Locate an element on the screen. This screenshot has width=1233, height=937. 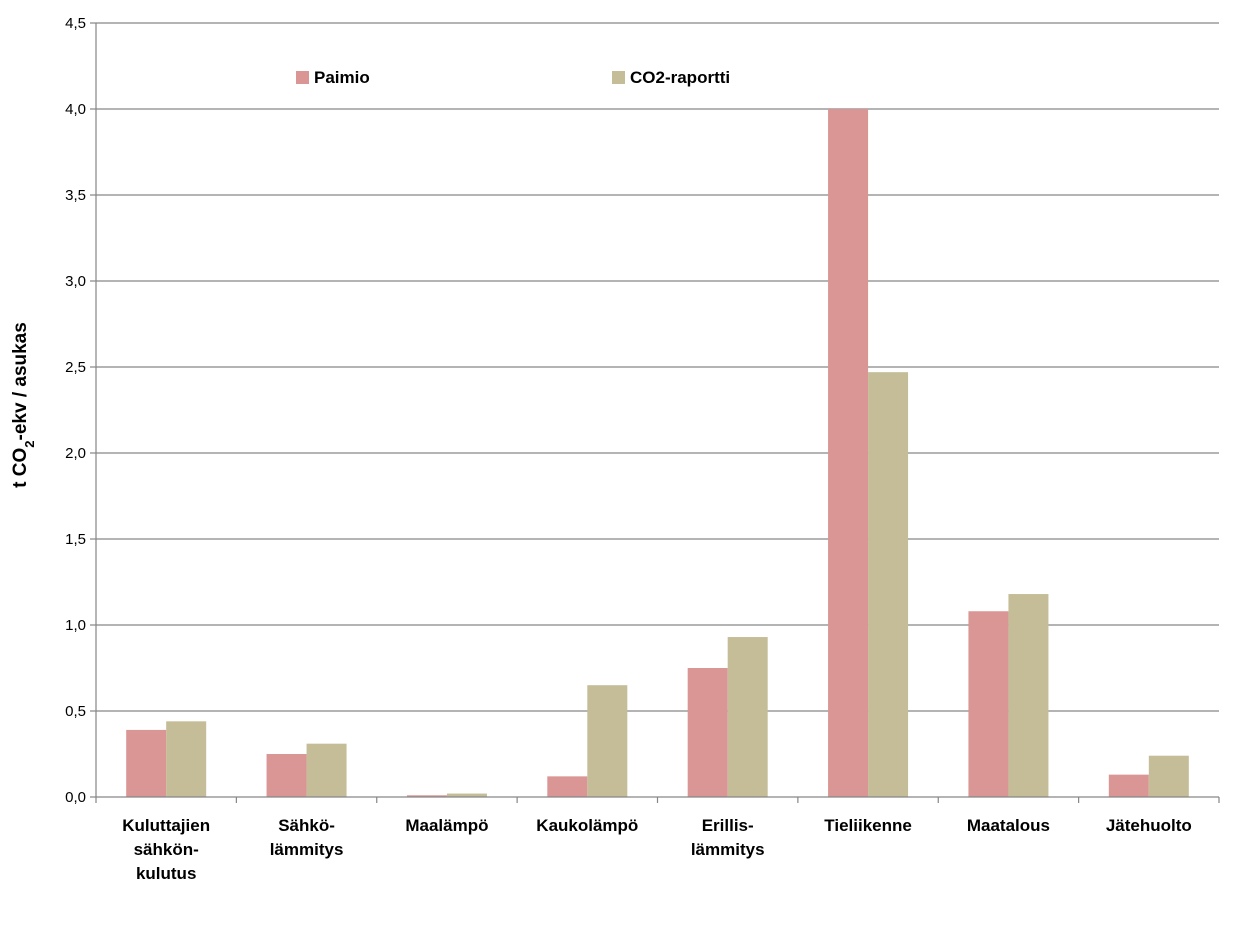
category-label-line: Kuluttajien is located at coordinates (166, 825).